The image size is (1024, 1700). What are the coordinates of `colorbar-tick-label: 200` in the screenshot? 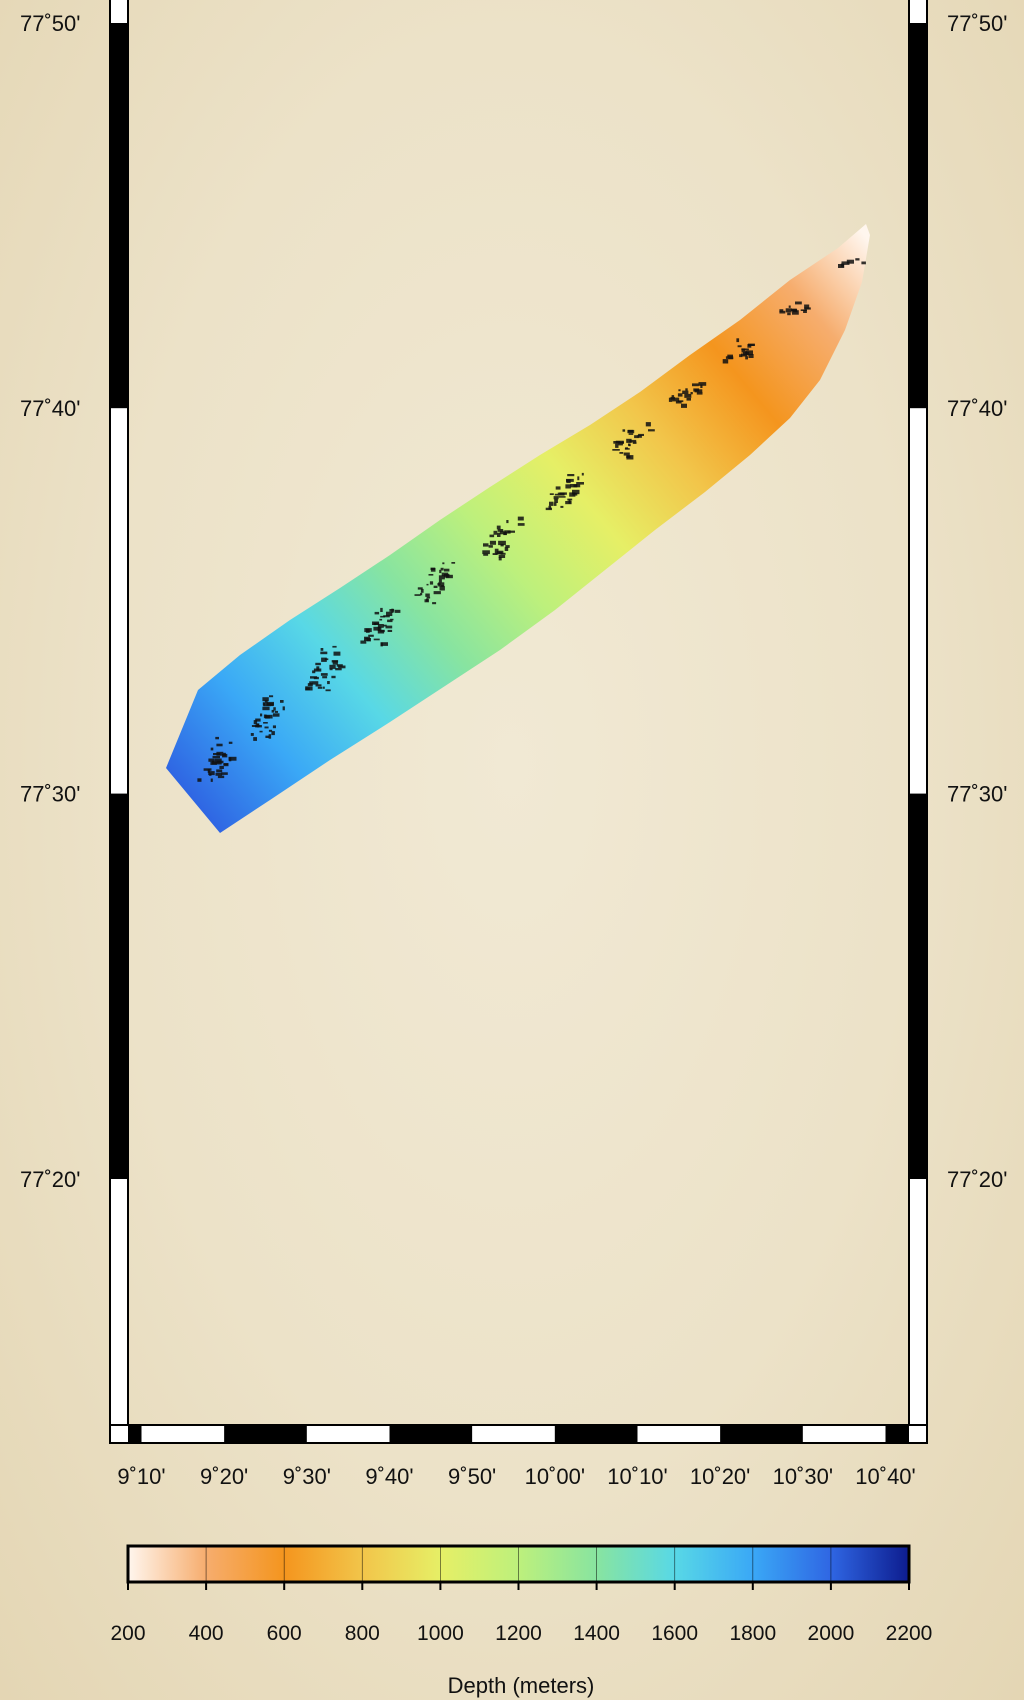 It's located at (127, 1633).